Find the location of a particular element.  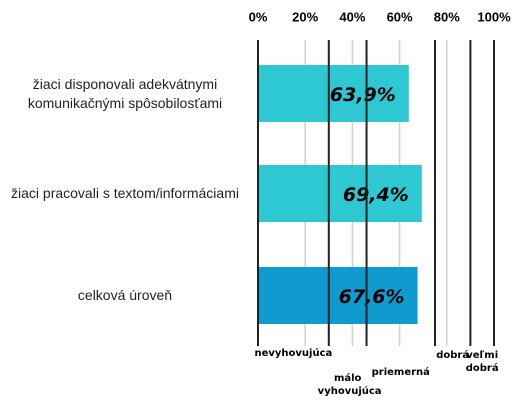

x-tick-label: 20% is located at coordinates (305, 16).